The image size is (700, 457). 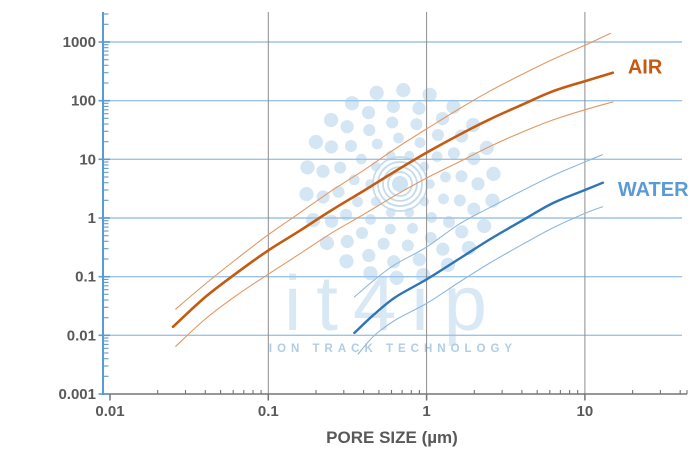 I want to click on water-series-label: WATER, so click(x=653, y=190).